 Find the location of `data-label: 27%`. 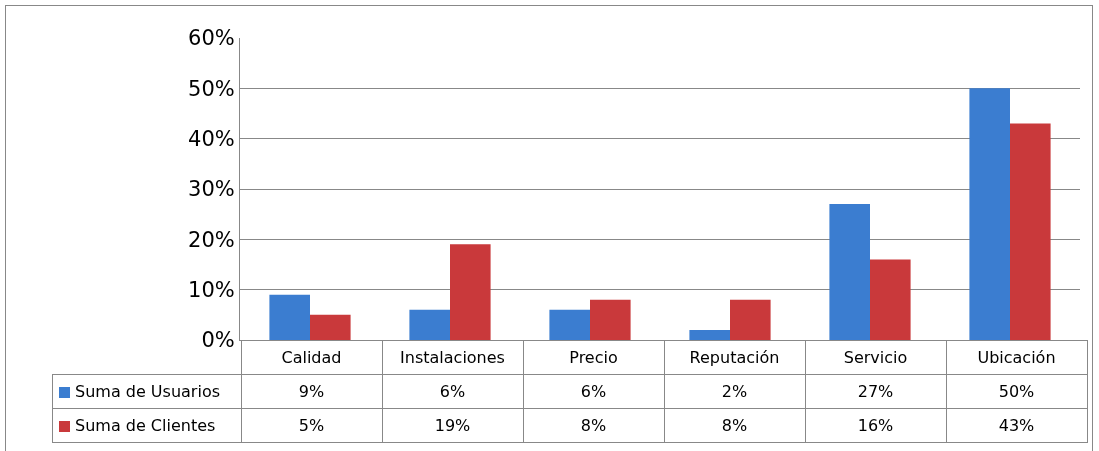

data-label: 27% is located at coordinates (875, 391).